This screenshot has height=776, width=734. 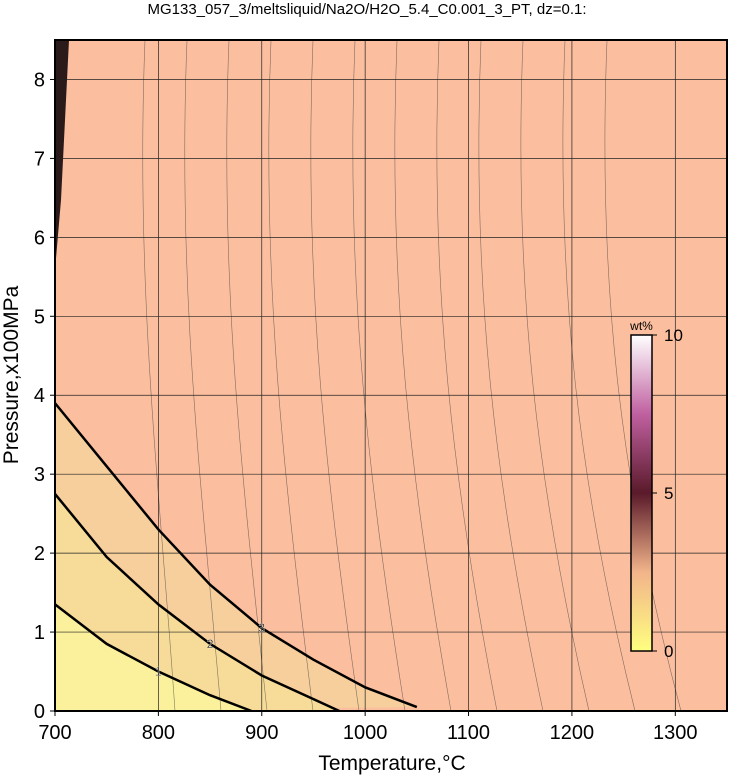 What do you see at coordinates (210, 644) in the screenshot?
I see `contour-label: 2` at bounding box center [210, 644].